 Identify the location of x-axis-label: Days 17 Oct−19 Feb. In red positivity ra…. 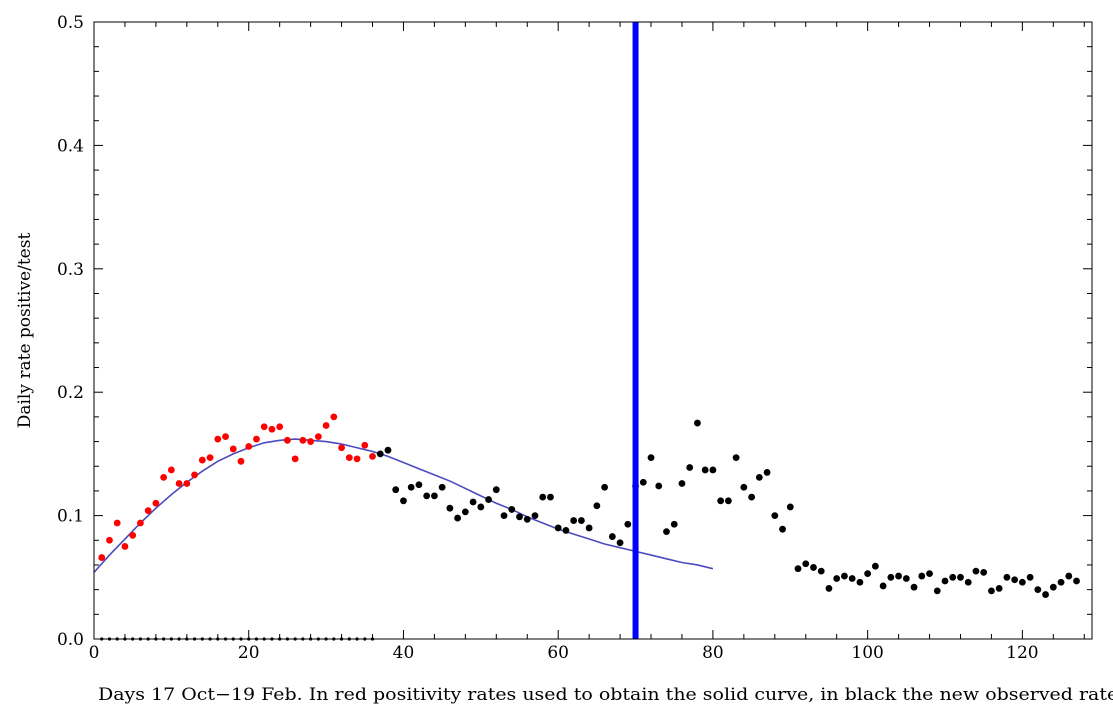
(605, 695).